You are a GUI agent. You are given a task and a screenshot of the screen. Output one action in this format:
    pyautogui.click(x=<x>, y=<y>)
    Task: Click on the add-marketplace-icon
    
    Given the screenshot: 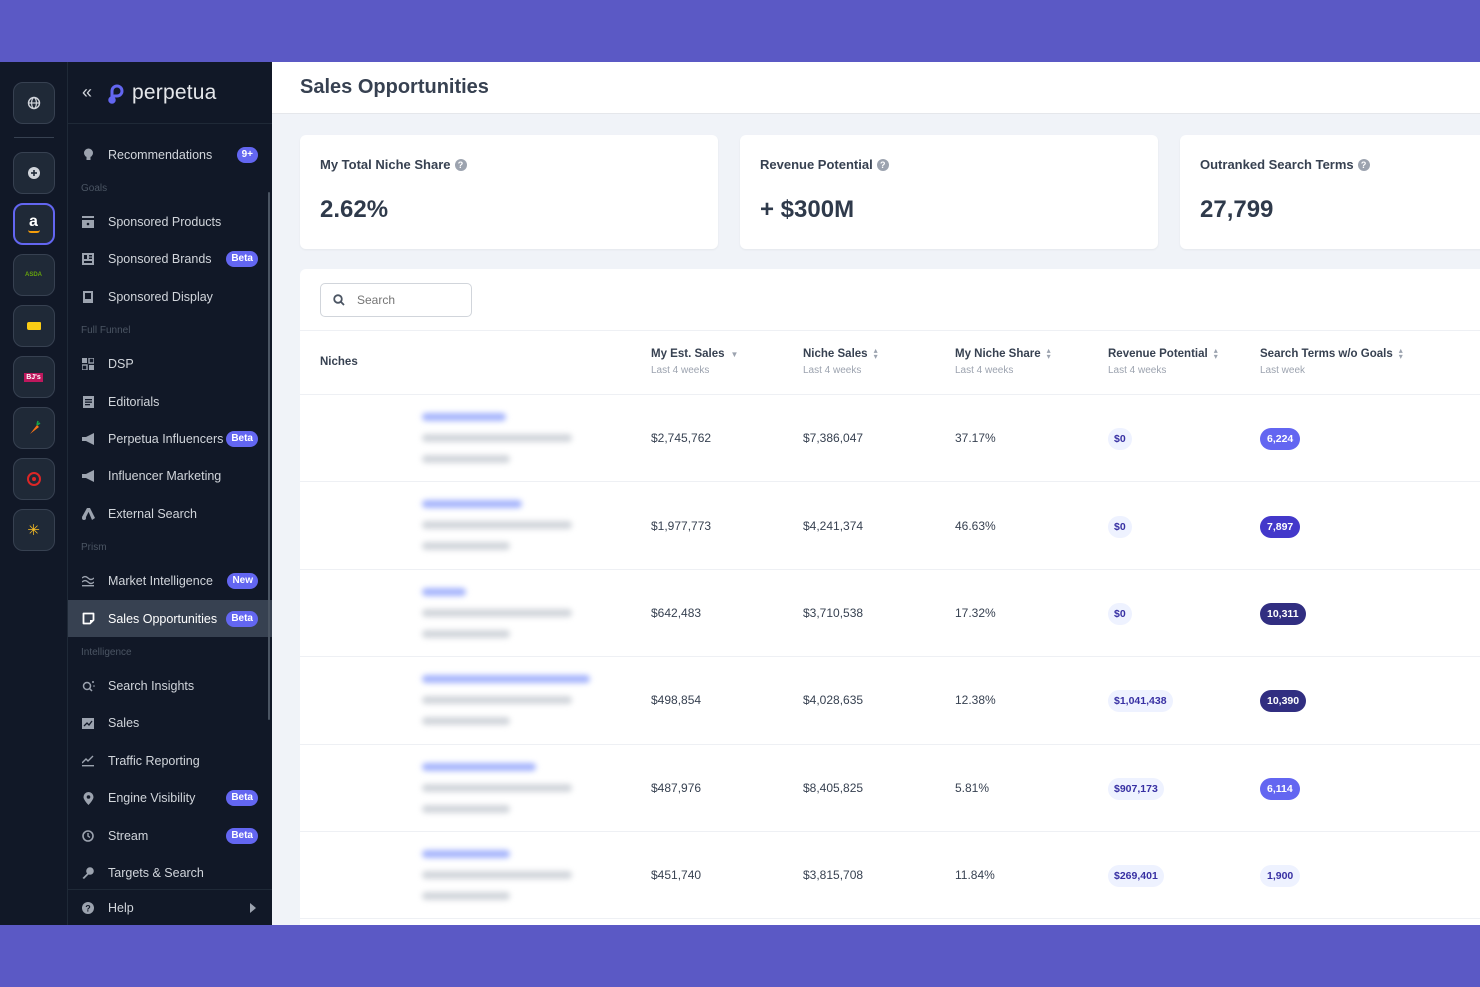 What is the action you would take?
    pyautogui.click(x=33, y=173)
    